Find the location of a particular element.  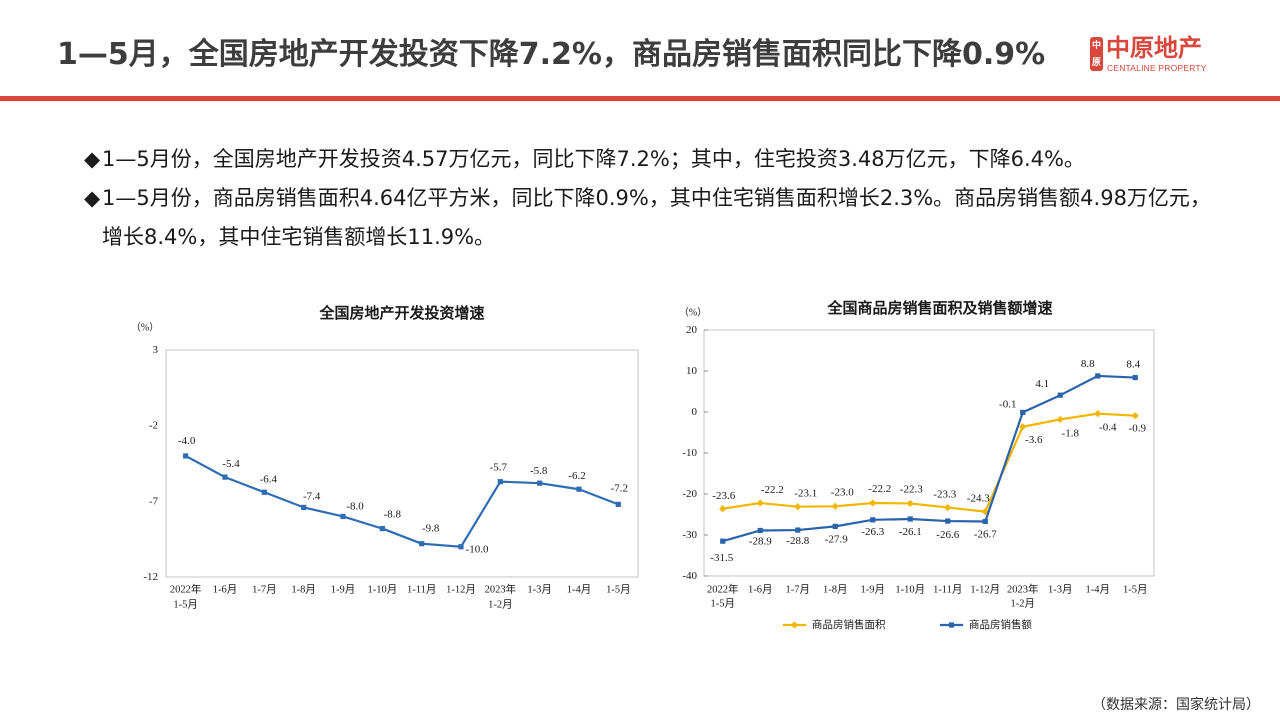

investment-chart-plot-area is located at coordinates (402, 463).